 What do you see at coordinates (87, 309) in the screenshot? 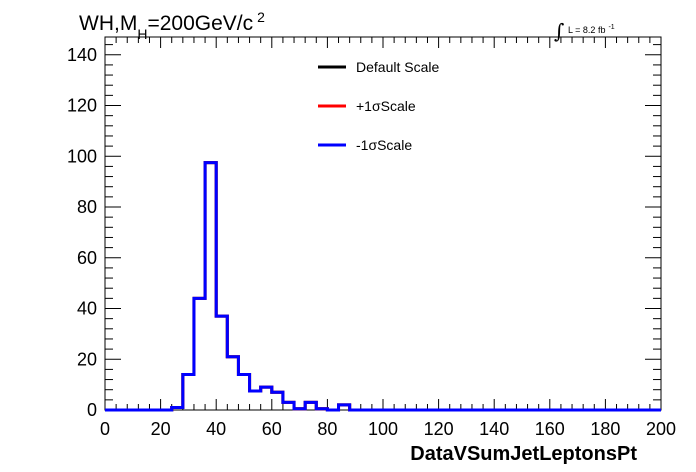
I see `y-tick-label: 40` at bounding box center [87, 309].